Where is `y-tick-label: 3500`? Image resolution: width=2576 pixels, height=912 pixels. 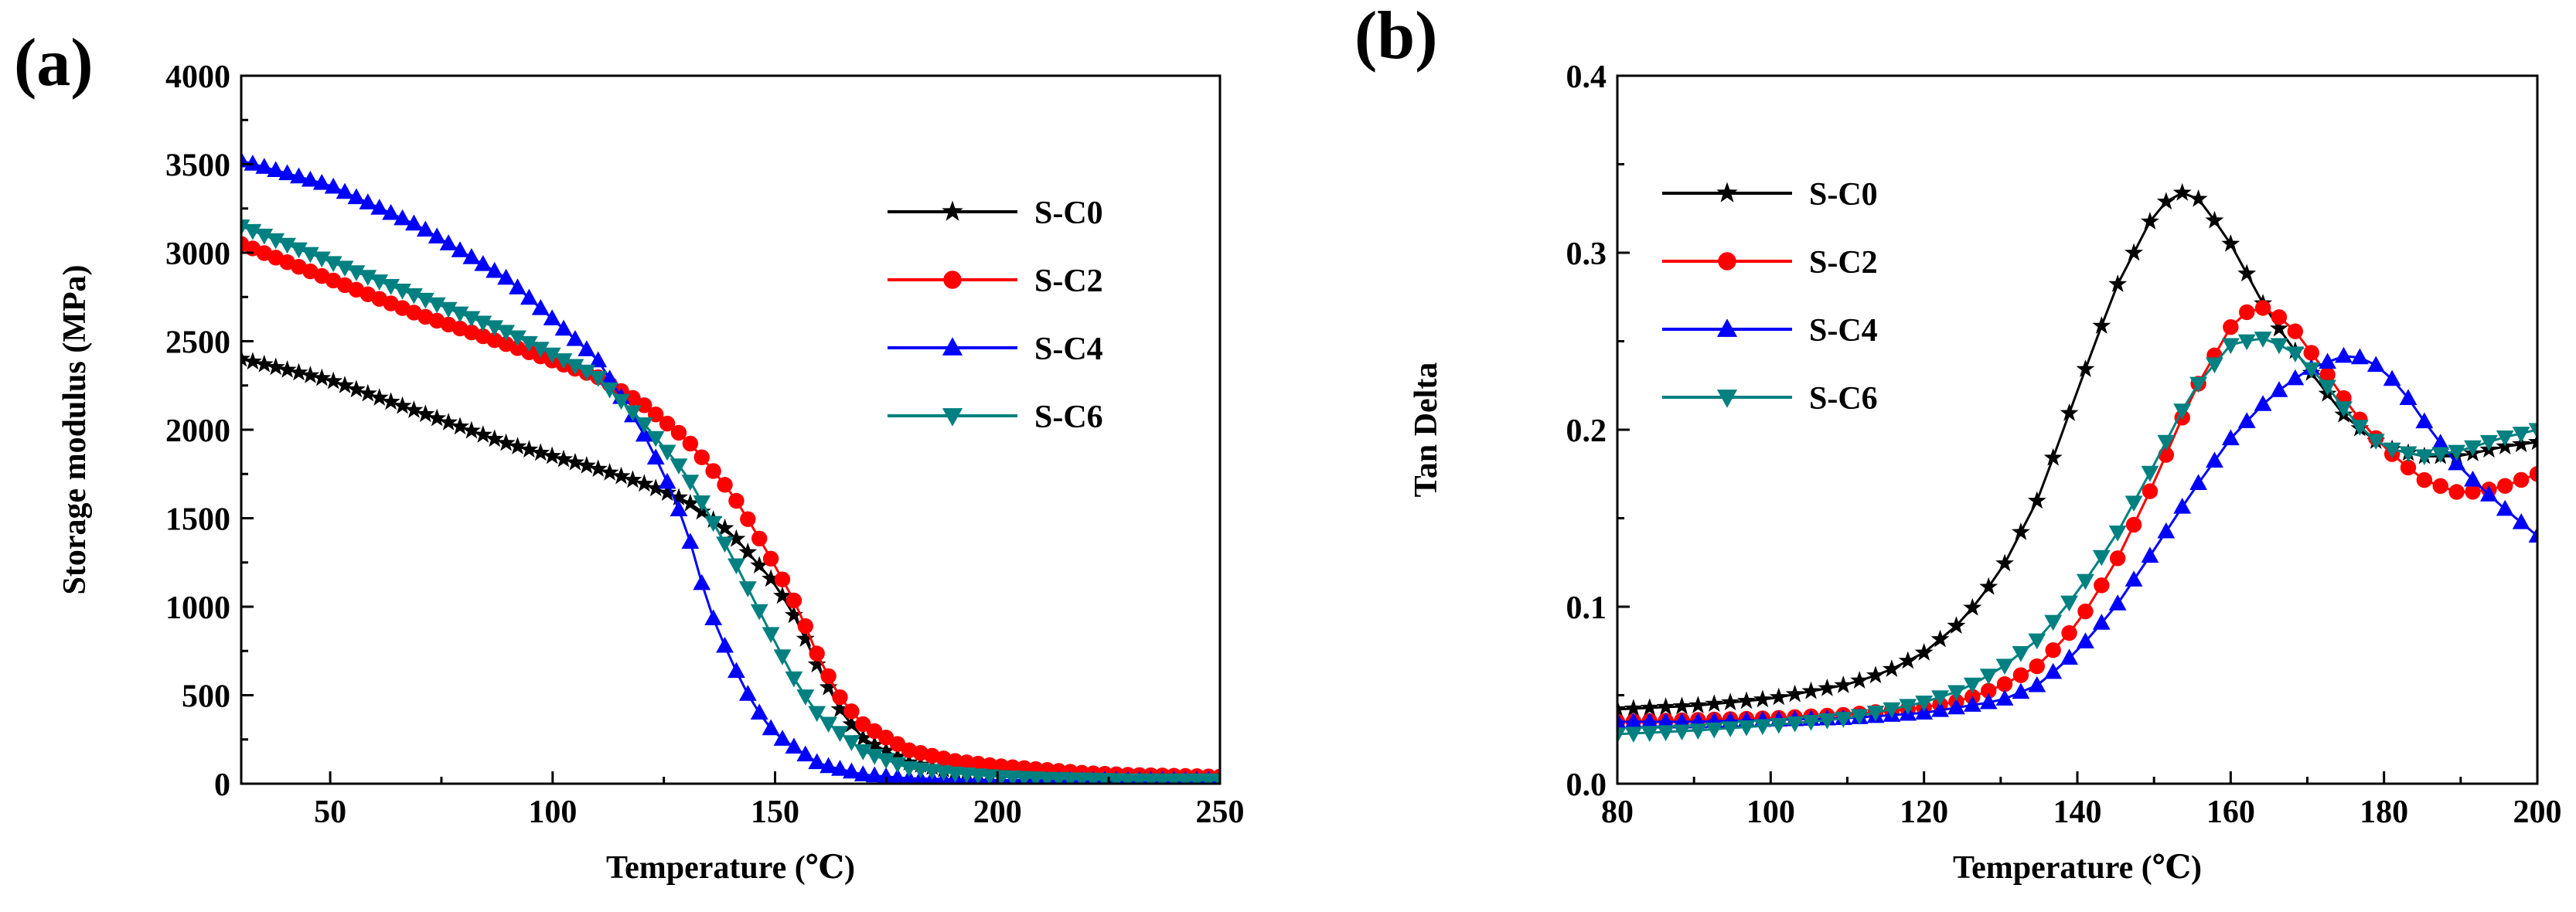
y-tick-label: 3500 is located at coordinates (197, 166).